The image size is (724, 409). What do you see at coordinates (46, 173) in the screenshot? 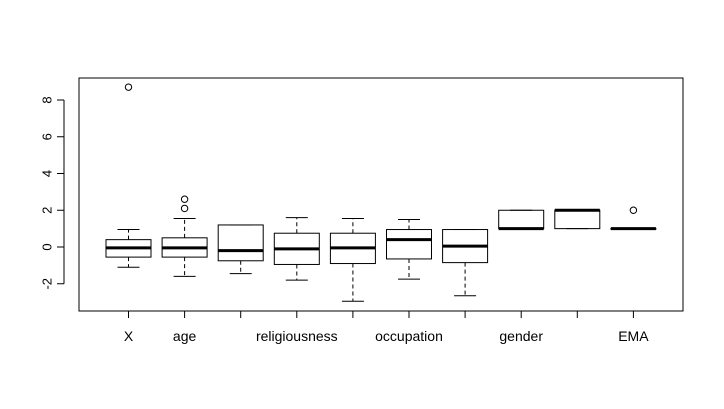
I see `y-tick-label: 4` at bounding box center [46, 173].